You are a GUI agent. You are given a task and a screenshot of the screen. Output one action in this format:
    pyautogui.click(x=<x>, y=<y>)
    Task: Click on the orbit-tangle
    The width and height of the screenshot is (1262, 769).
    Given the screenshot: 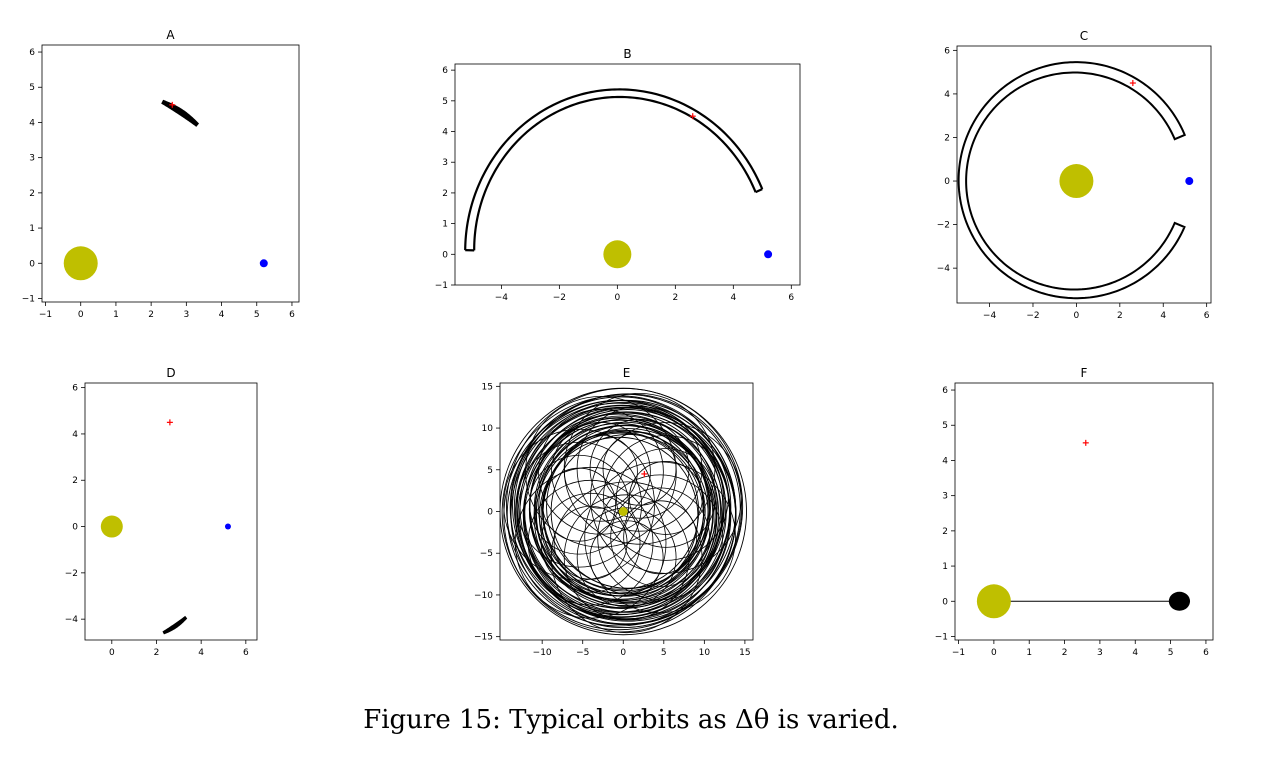 What is the action you would take?
    pyautogui.click(x=623, y=511)
    